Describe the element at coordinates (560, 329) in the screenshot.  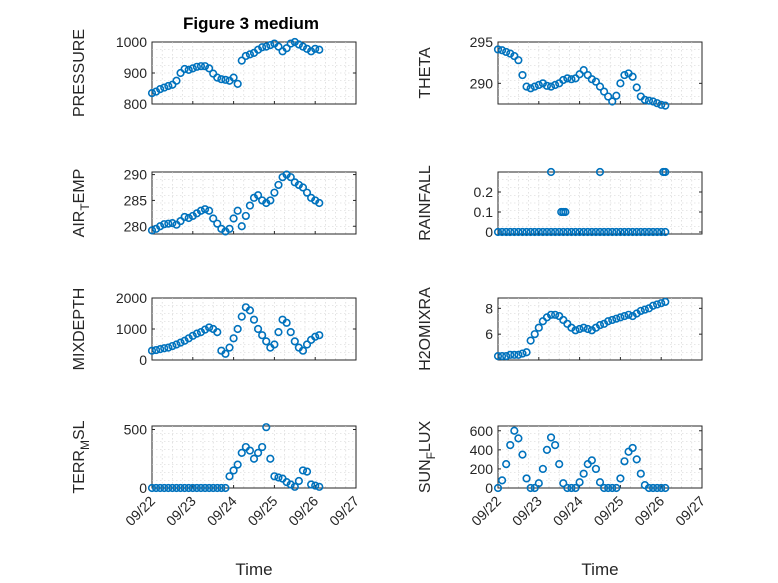
I see `subplot-h2omixra: 6 8 H2OMIXRA` at that location.